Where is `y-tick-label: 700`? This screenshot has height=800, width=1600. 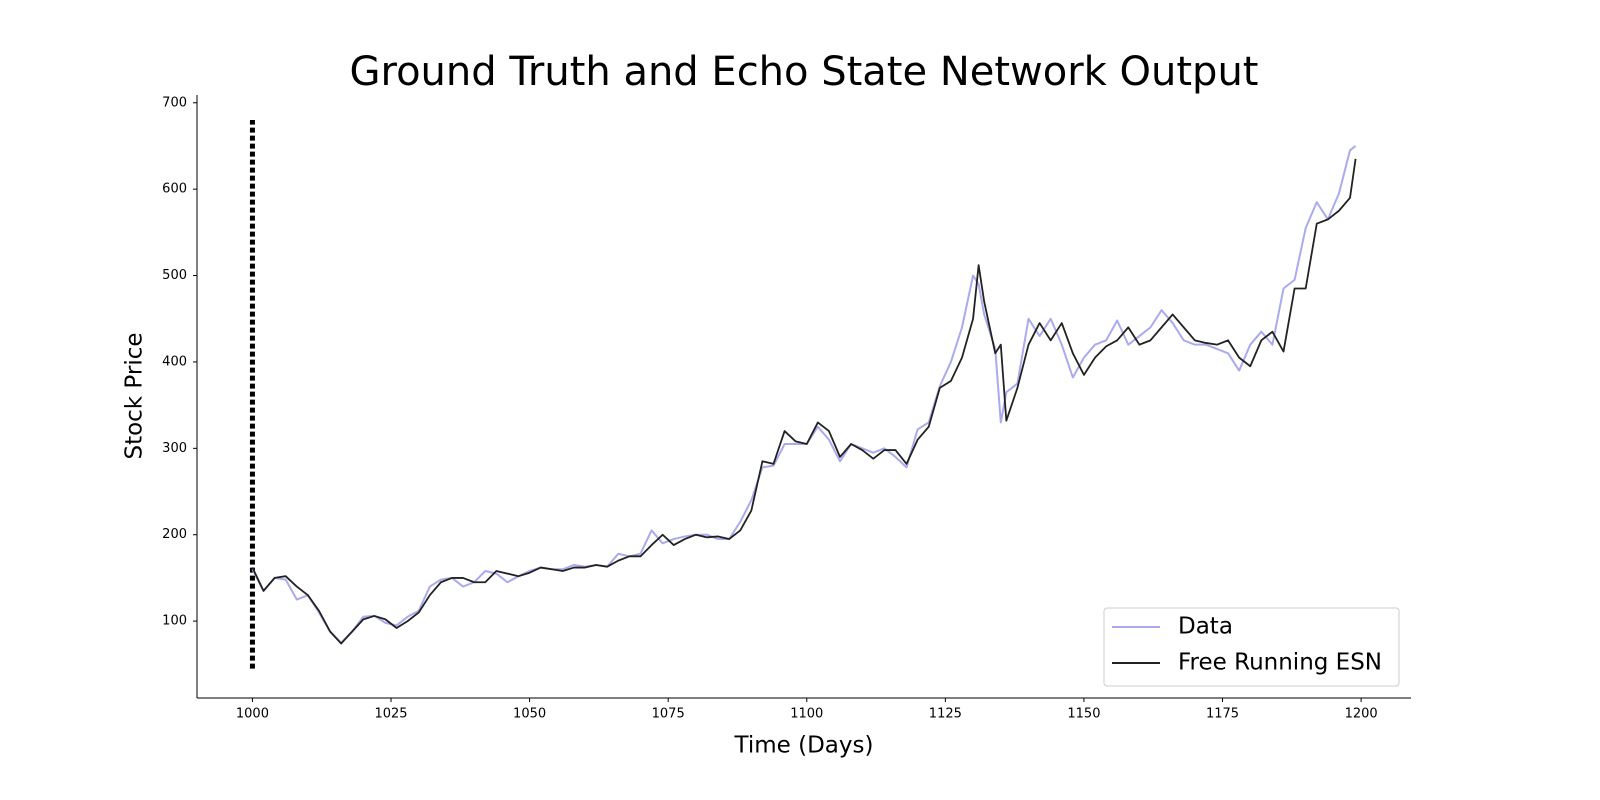 y-tick-label: 700 is located at coordinates (174, 102).